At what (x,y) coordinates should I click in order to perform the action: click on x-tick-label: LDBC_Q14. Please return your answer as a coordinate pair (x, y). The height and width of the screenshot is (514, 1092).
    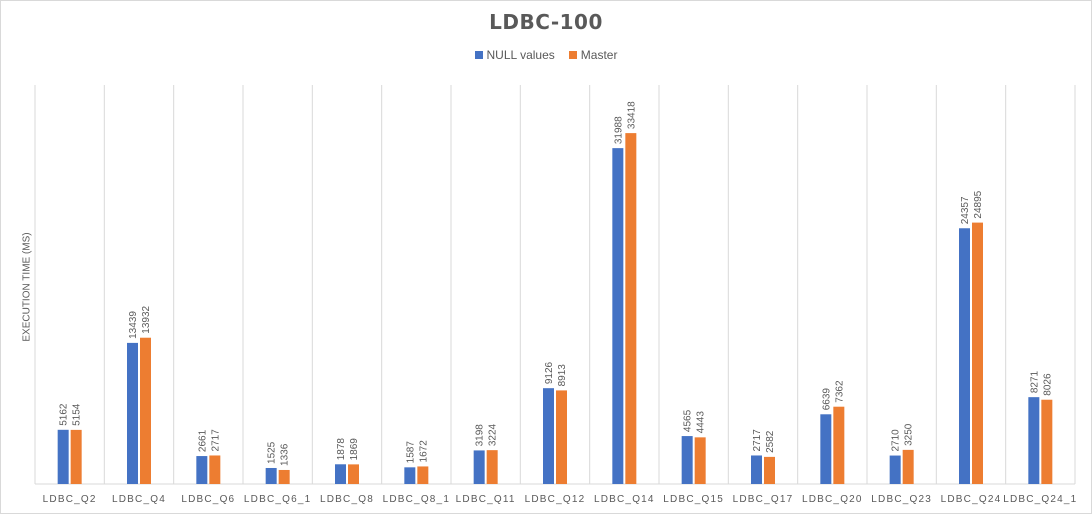
    Looking at the image, I should click on (624, 499).